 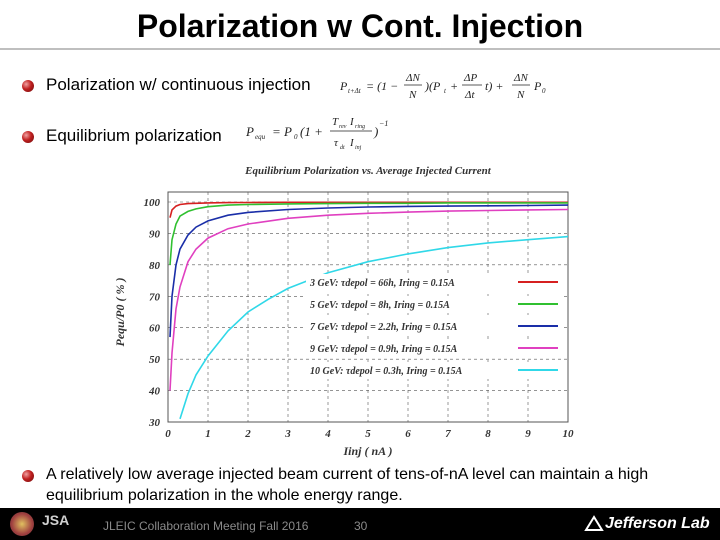 I want to click on svg-text: −1, so click(x=383, y=123).